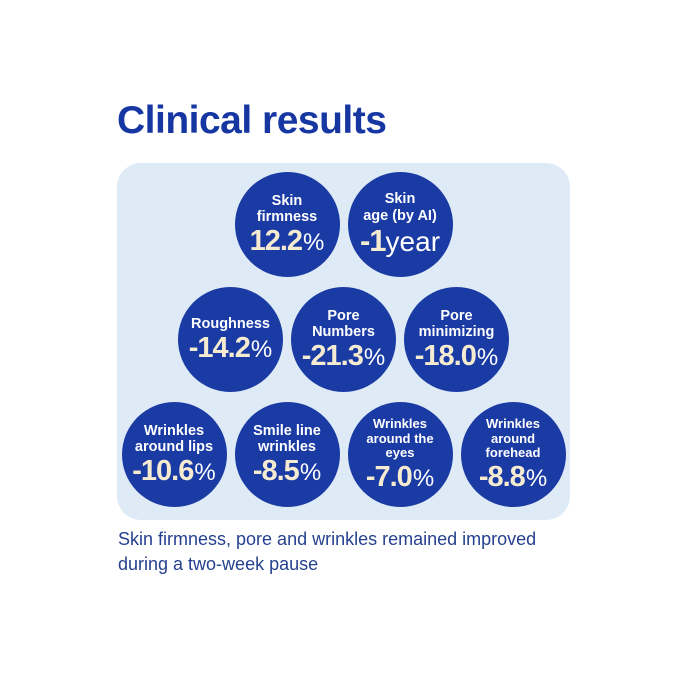 This screenshot has width=679, height=680. What do you see at coordinates (445, 356) in the screenshot?
I see `stat-number: -18.0` at bounding box center [445, 356].